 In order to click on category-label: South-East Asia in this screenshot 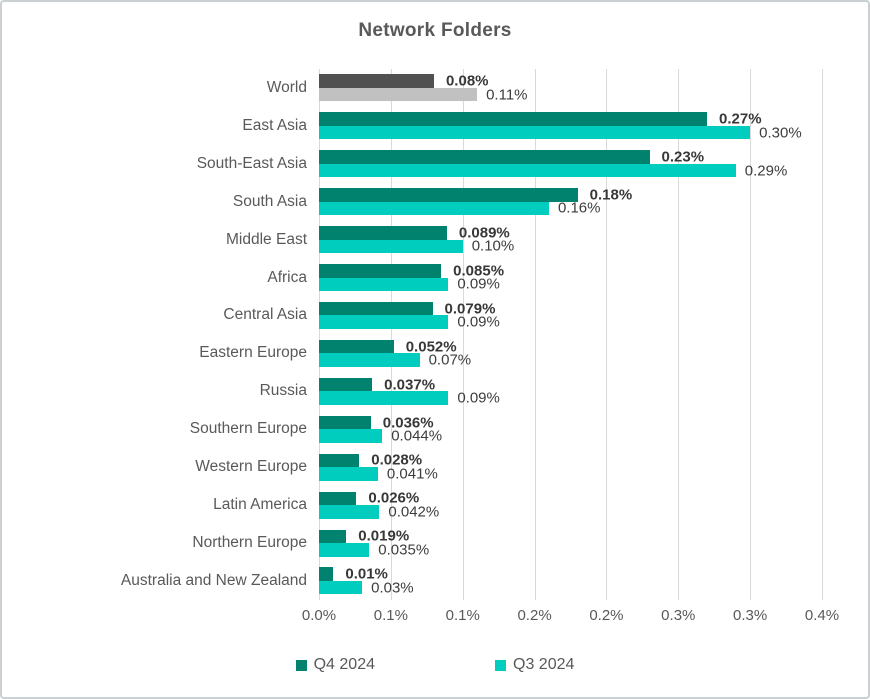, I will do `click(251, 163)`.